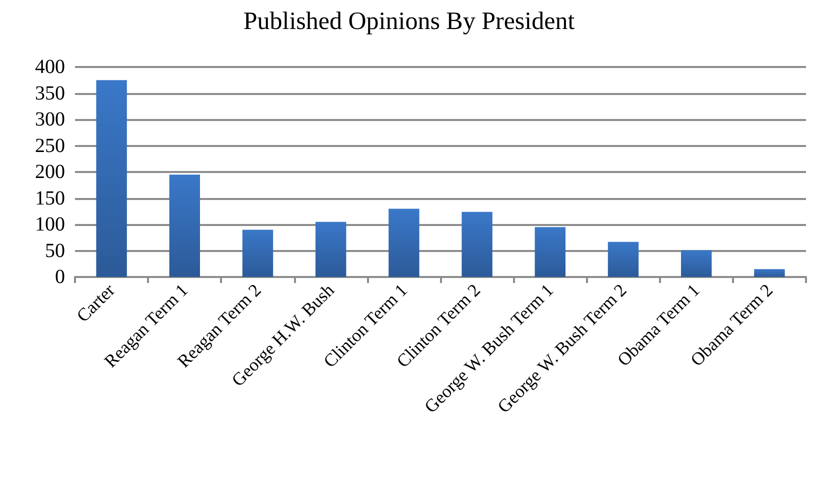  What do you see at coordinates (50, 172) in the screenshot?
I see `y-tick-label: 200` at bounding box center [50, 172].